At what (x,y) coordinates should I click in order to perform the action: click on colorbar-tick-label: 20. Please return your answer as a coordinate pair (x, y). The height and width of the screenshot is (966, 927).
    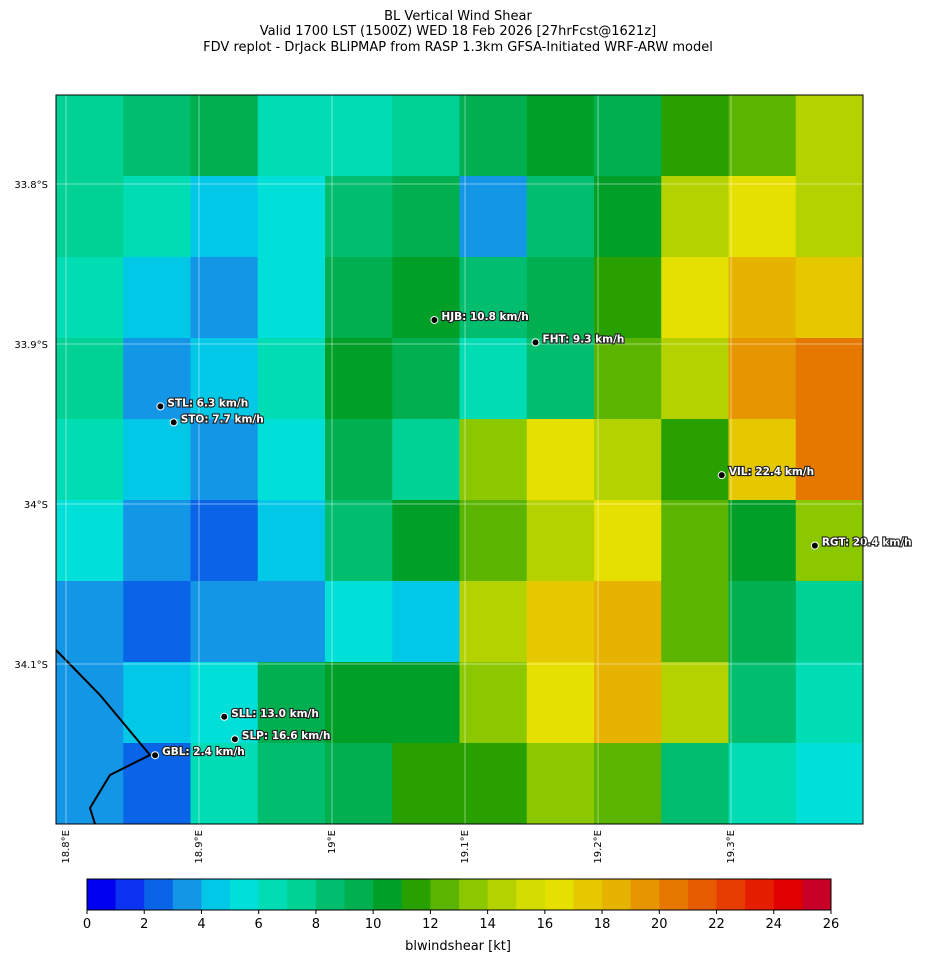
    Looking at the image, I should click on (659, 924).